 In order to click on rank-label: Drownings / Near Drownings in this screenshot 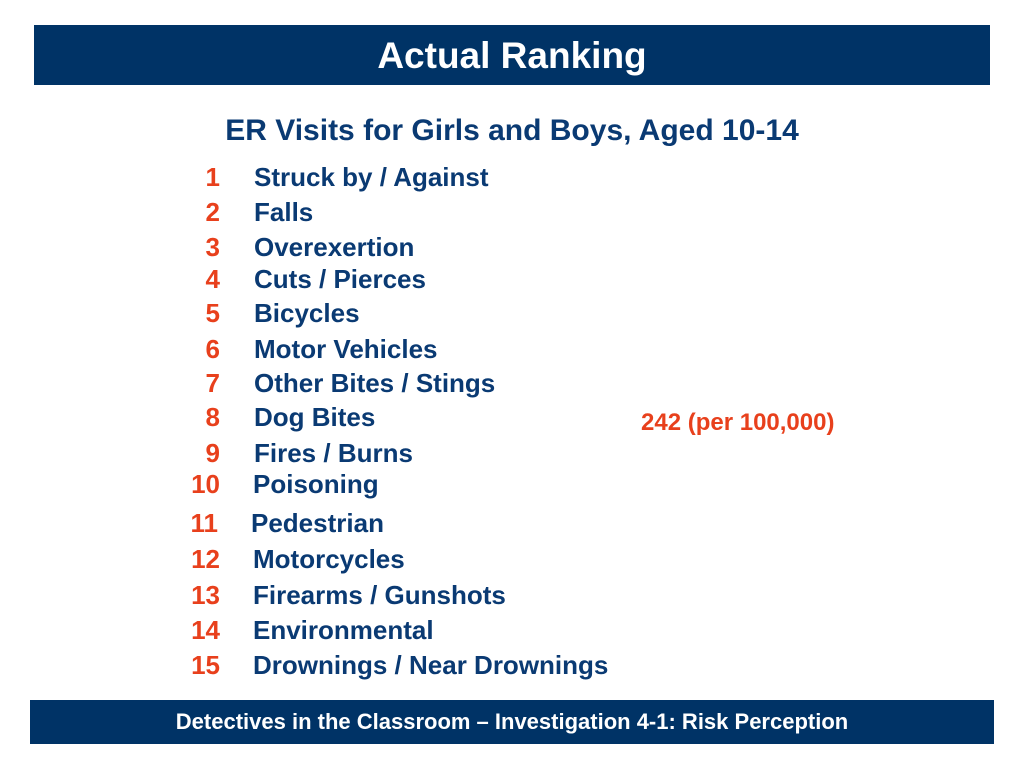, I will do `click(431, 665)`.